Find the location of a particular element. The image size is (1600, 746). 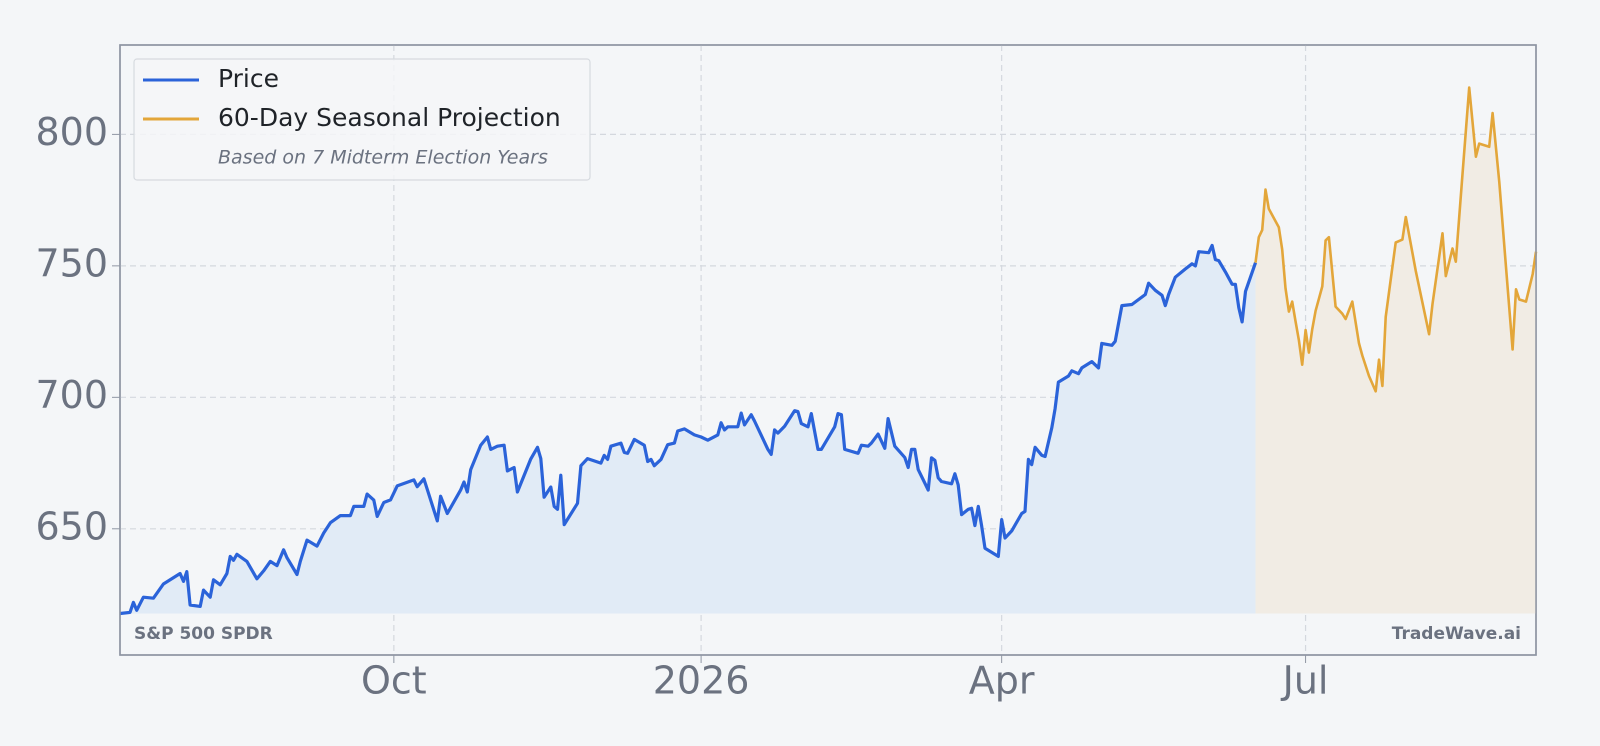

area is located at coordinates (1395, 350).